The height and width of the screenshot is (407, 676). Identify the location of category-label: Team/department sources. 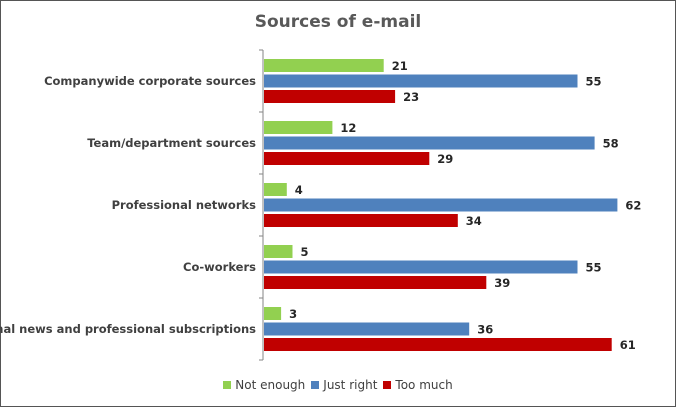
(171, 143).